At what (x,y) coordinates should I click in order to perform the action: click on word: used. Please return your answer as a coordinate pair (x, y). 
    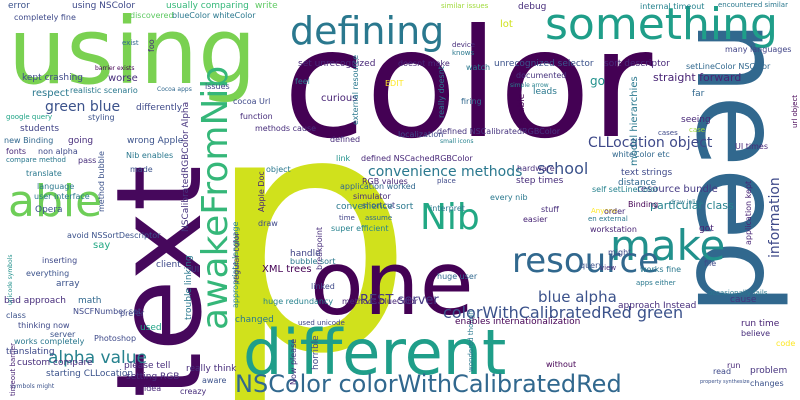
    Looking at the image, I should click on (151, 328).